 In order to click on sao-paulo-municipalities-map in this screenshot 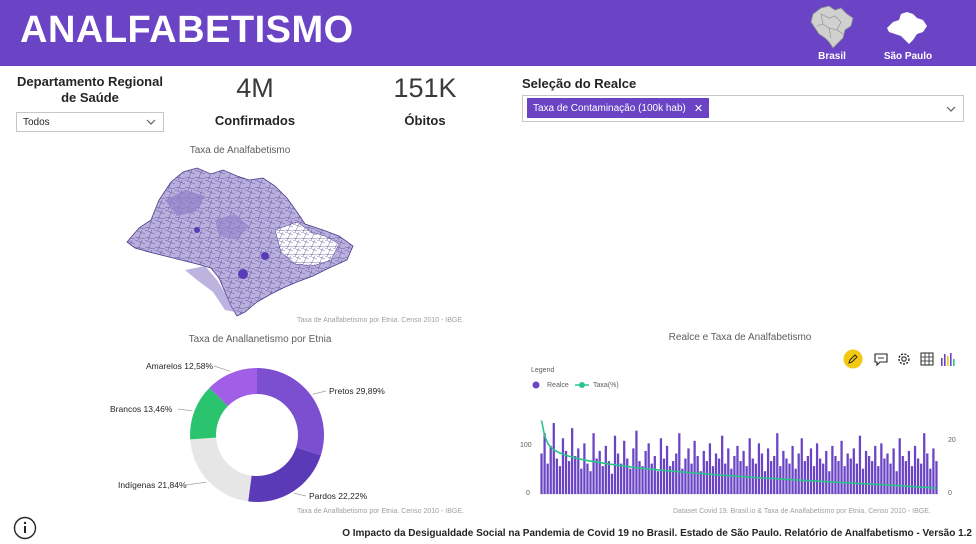, I will do `click(241, 240)`.